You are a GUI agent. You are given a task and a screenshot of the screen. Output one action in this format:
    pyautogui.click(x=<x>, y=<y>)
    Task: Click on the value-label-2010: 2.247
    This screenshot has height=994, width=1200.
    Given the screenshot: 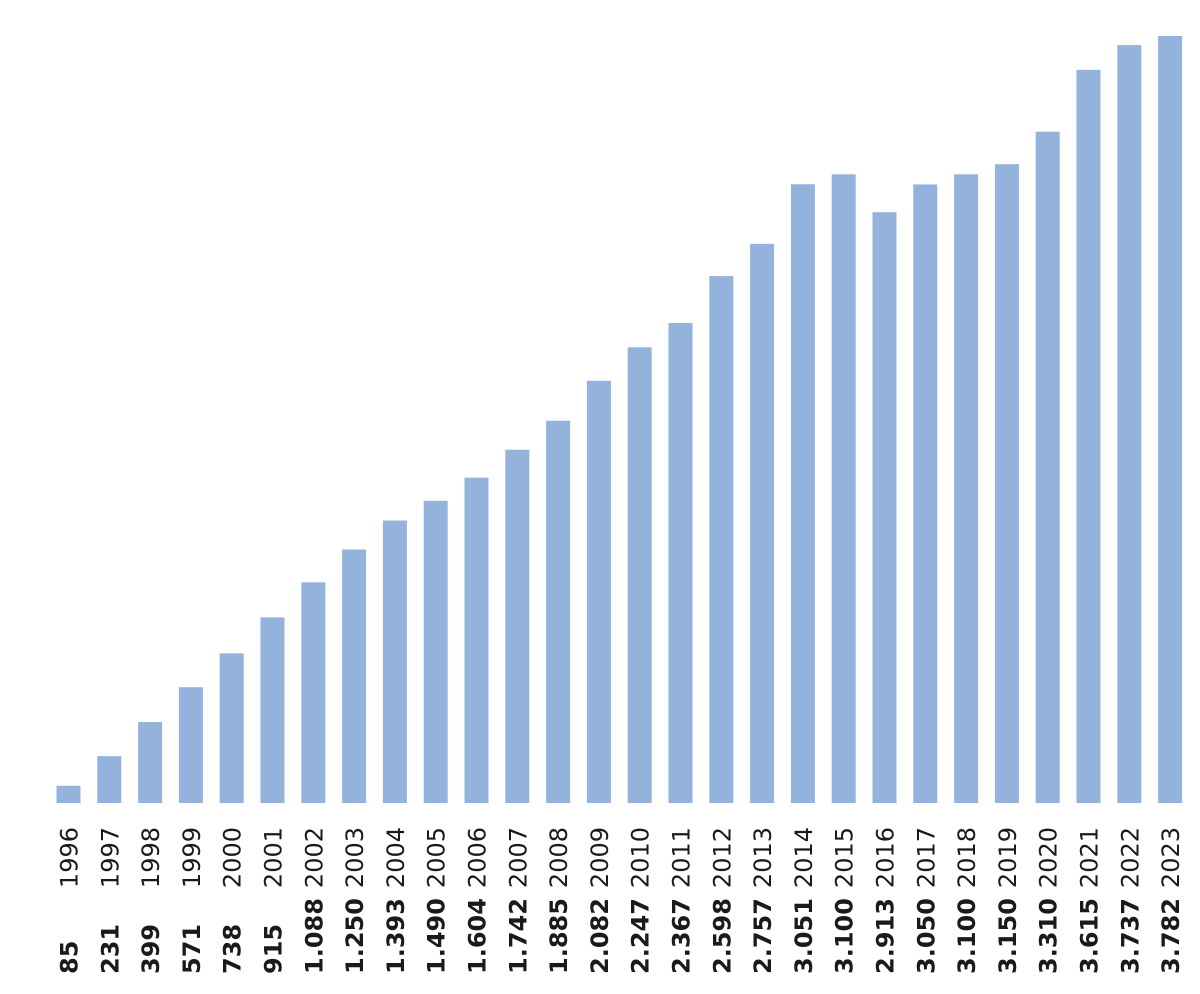 What is the action you would take?
    pyautogui.click(x=641, y=936)
    